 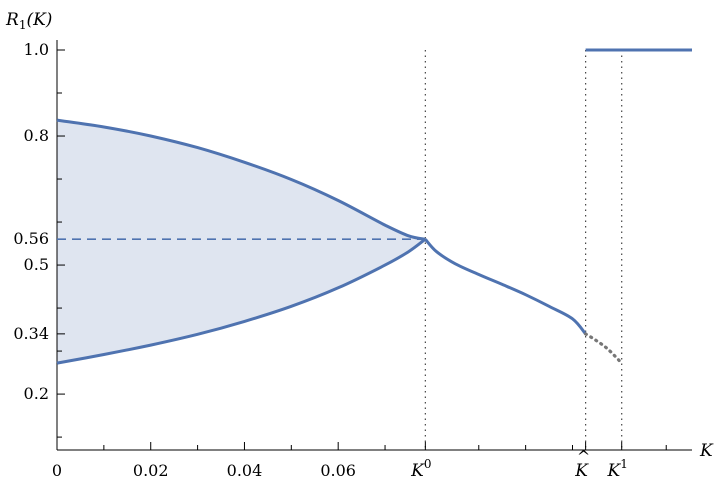 I want to click on x-special-label-1: K, so click(x=581, y=470).